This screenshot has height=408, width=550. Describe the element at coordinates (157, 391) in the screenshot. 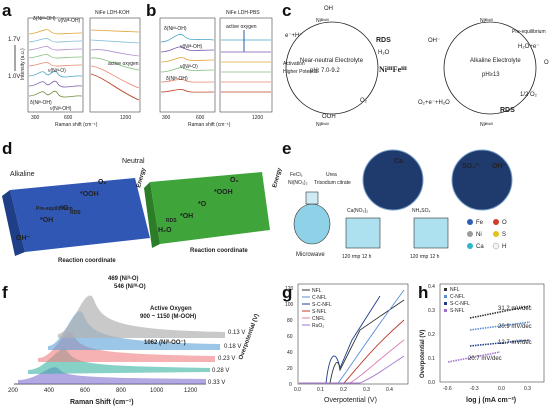

I see `panel-f-xtick: 1000` at that location.